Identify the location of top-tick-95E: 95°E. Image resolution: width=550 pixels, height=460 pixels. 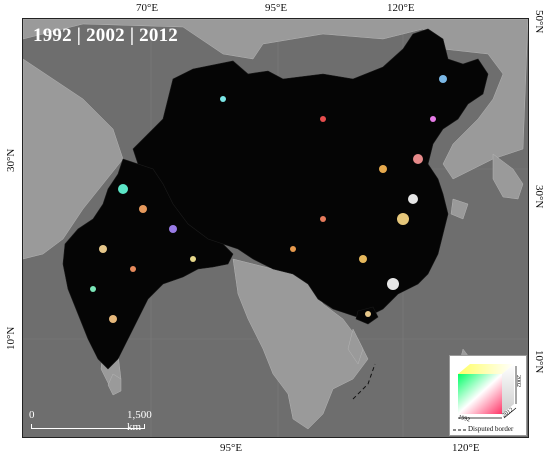
(276, 8).